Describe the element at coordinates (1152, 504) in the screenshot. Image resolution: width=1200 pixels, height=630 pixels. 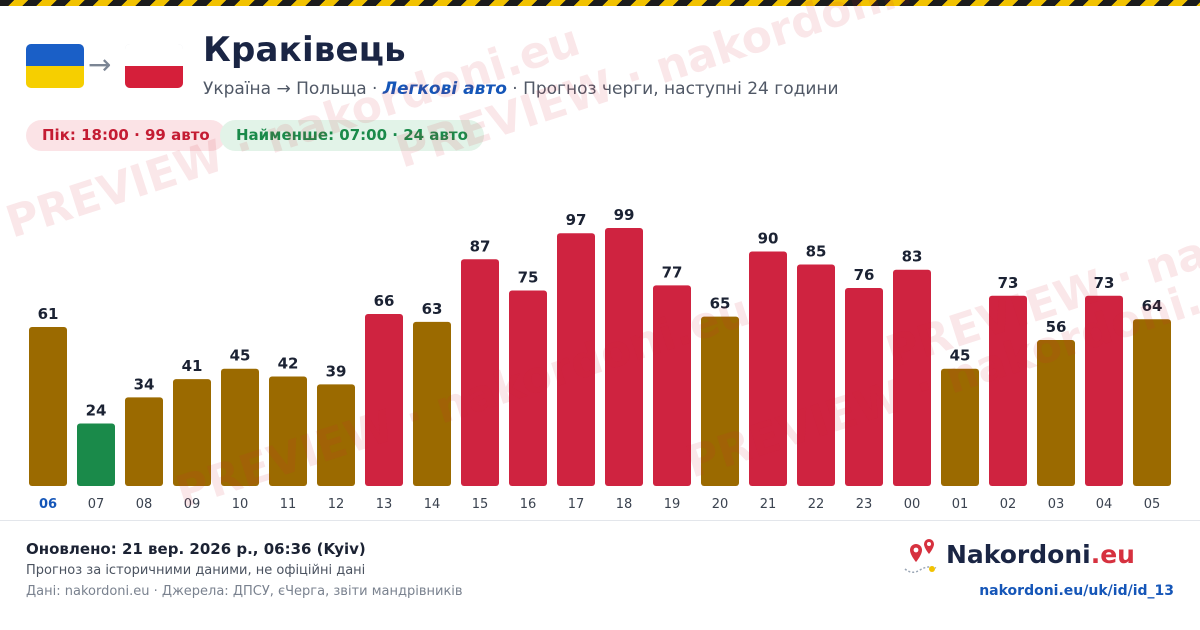
I see `x-tick-label: 05` at that location.